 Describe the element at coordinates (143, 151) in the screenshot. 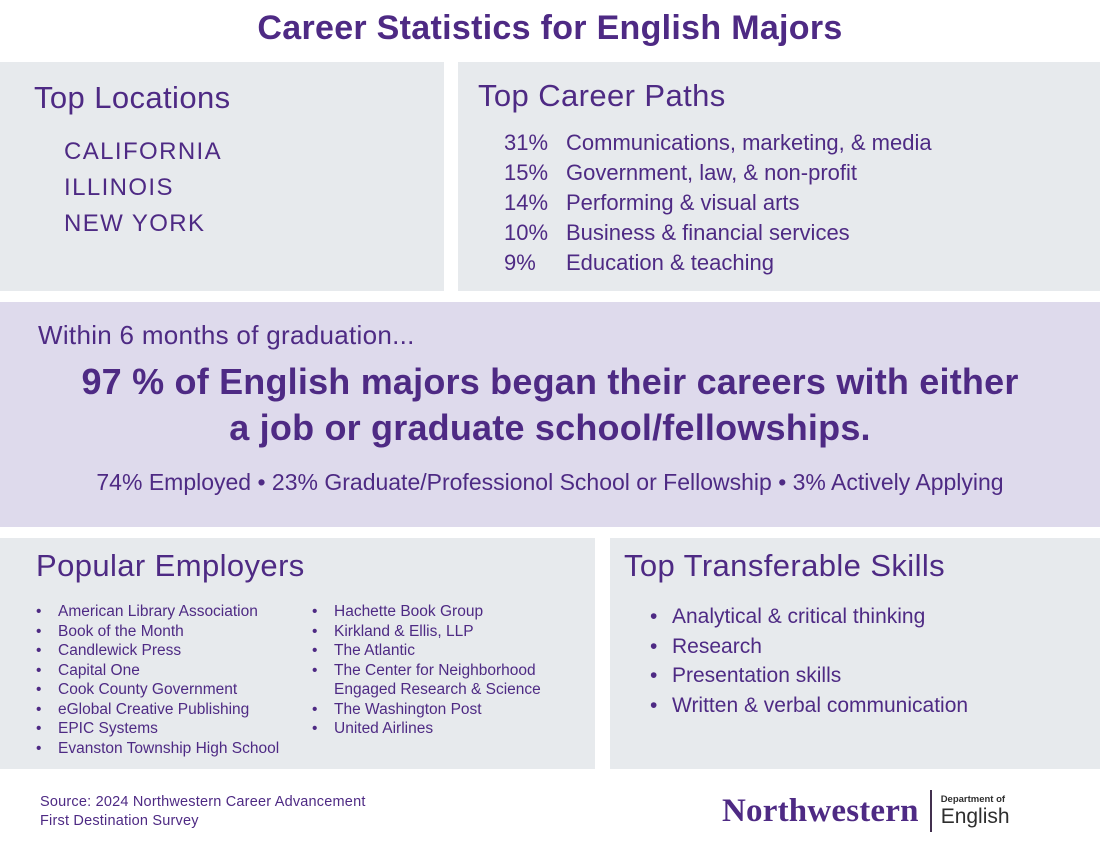

I see `location-item: CALIFORNIA` at that location.